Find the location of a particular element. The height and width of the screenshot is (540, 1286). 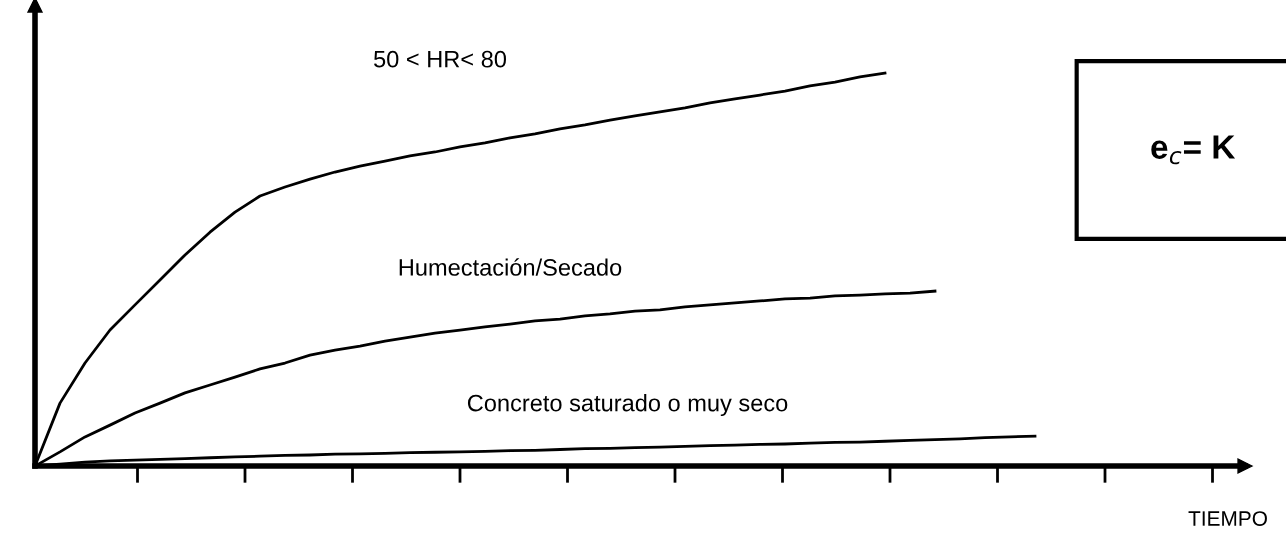

series-label: Concreto saturado o muy seco is located at coordinates (627, 405).